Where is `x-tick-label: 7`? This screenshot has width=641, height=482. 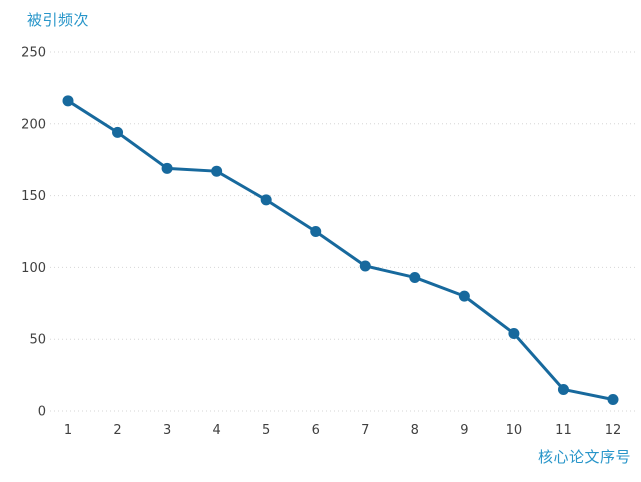
x-tick-label: 7 is located at coordinates (365, 430).